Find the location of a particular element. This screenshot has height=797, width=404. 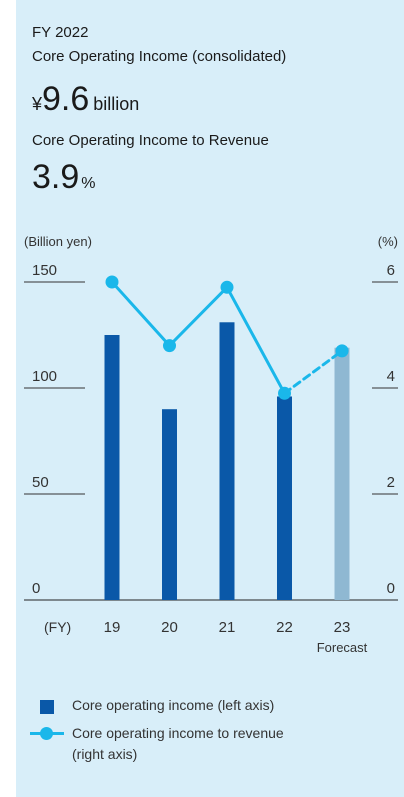

metric1-title: Core Operating Income (consolidated) is located at coordinates (159, 56).